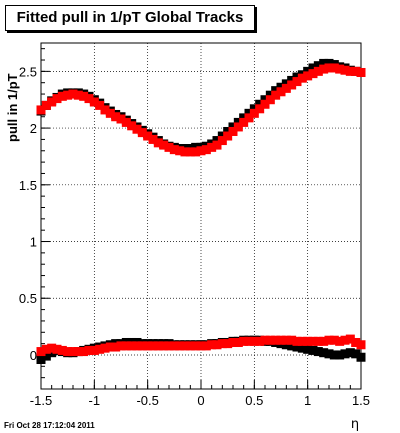 This screenshot has width=400, height=433. What do you see at coordinates (200, 400) in the screenshot?
I see `x-tick-label: 0` at bounding box center [200, 400].